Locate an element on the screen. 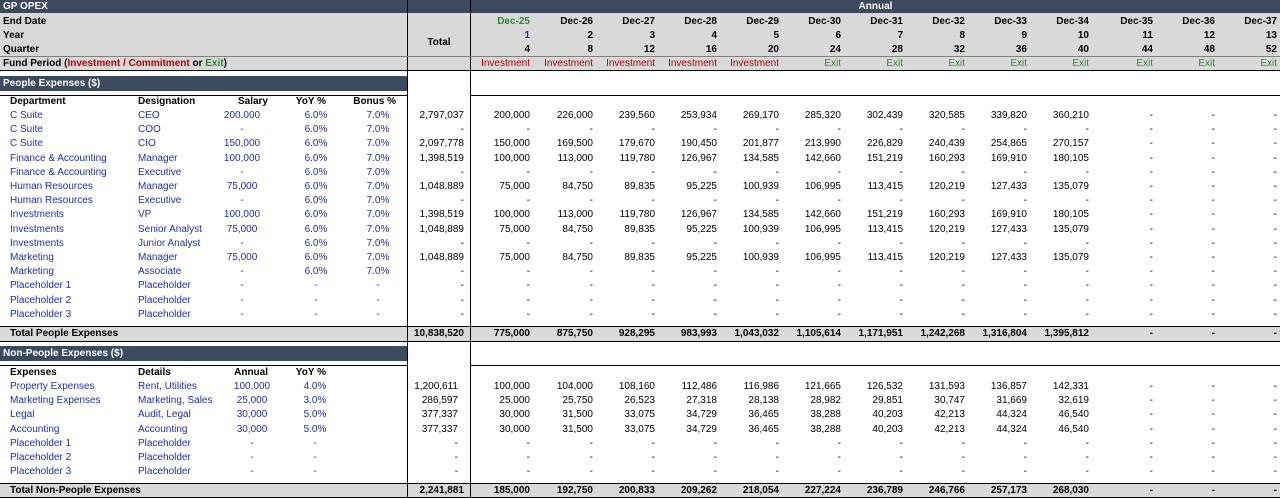  value-cell: 100,939 is located at coordinates (760, 229).